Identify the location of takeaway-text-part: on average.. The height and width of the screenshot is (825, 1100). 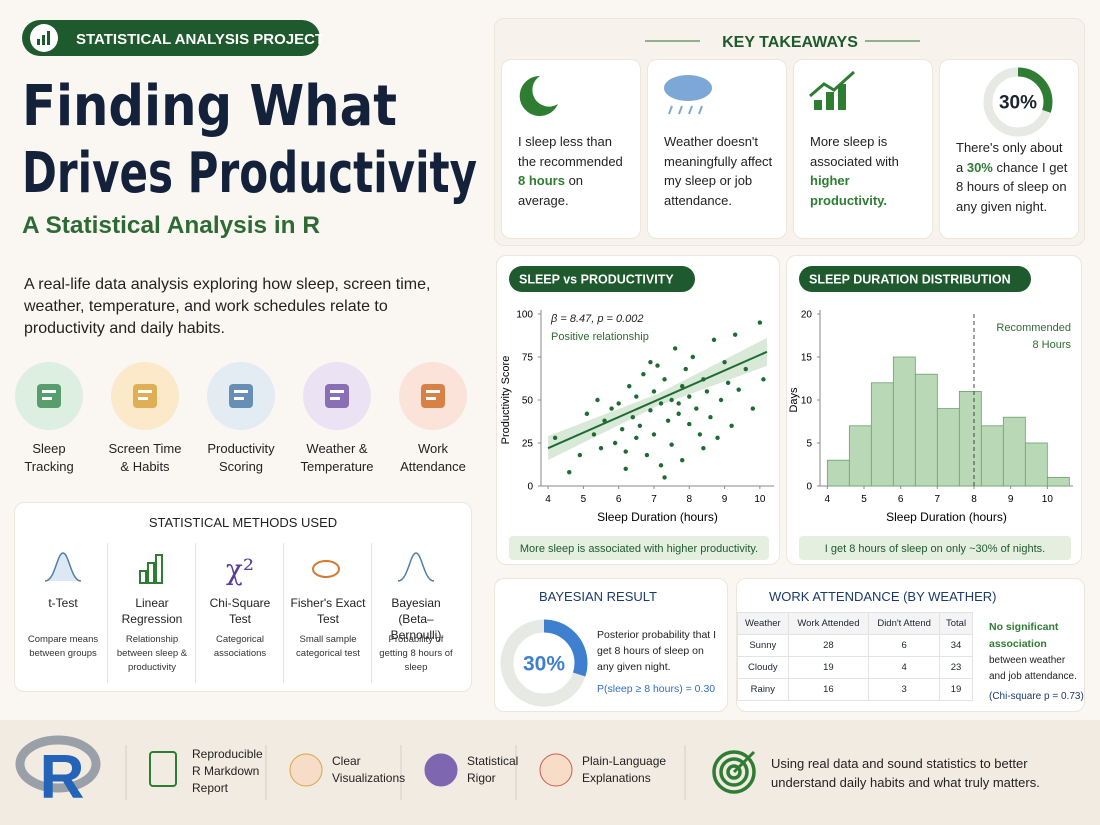
(551, 190).